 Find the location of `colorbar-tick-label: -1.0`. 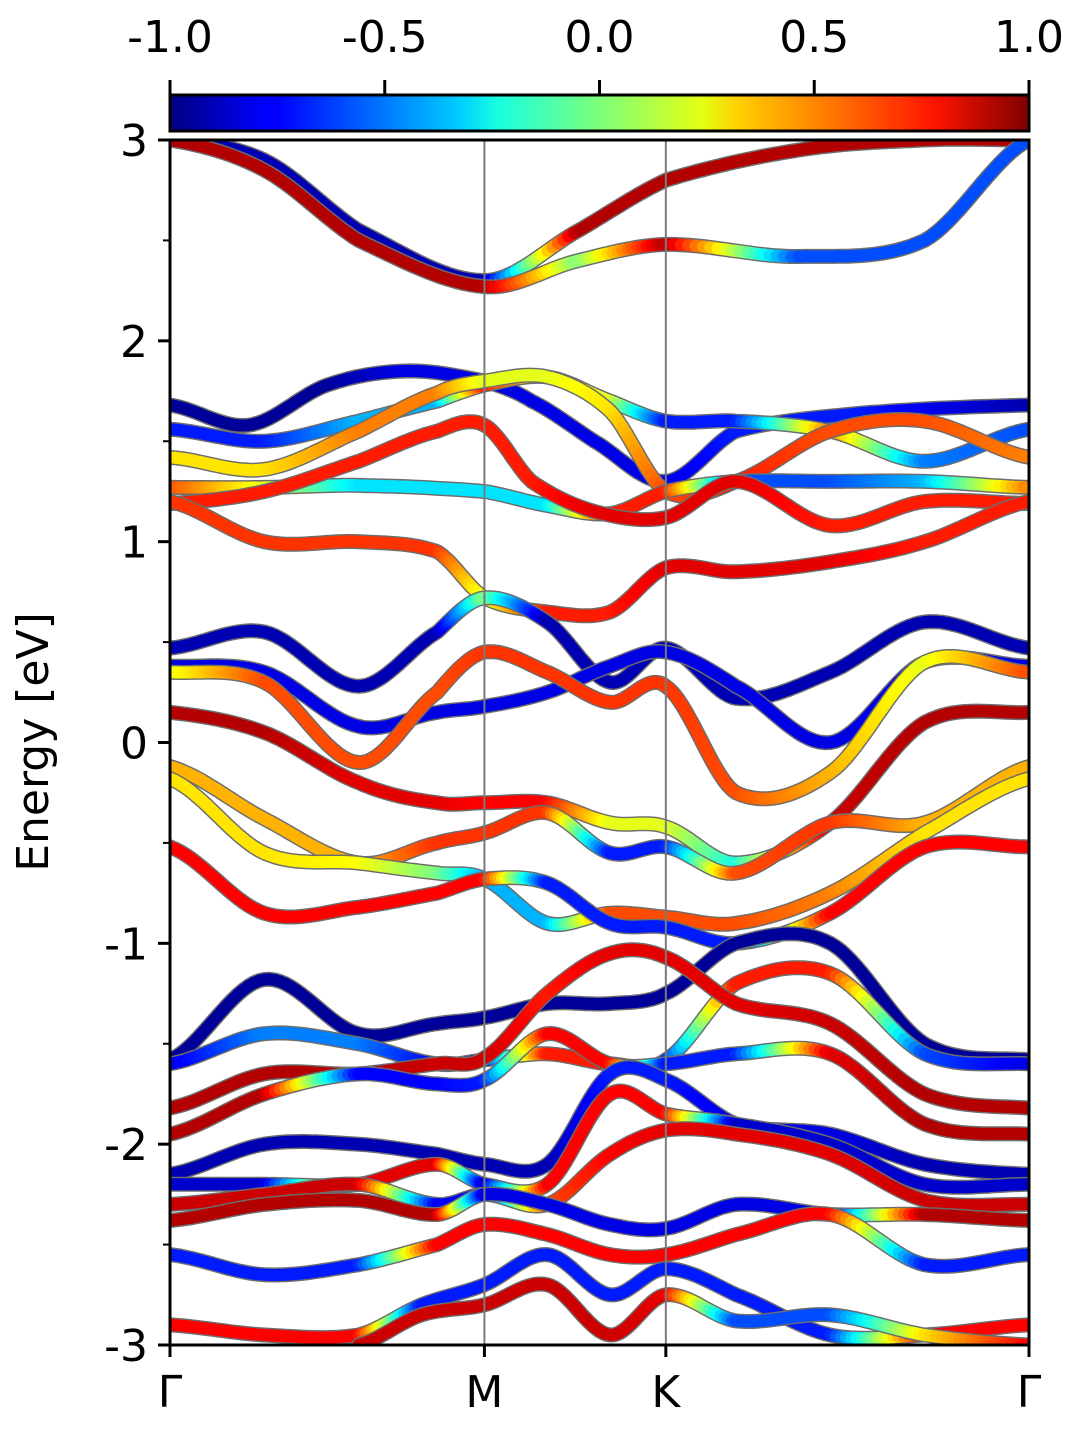

colorbar-tick-label: -1.0 is located at coordinates (170, 37).